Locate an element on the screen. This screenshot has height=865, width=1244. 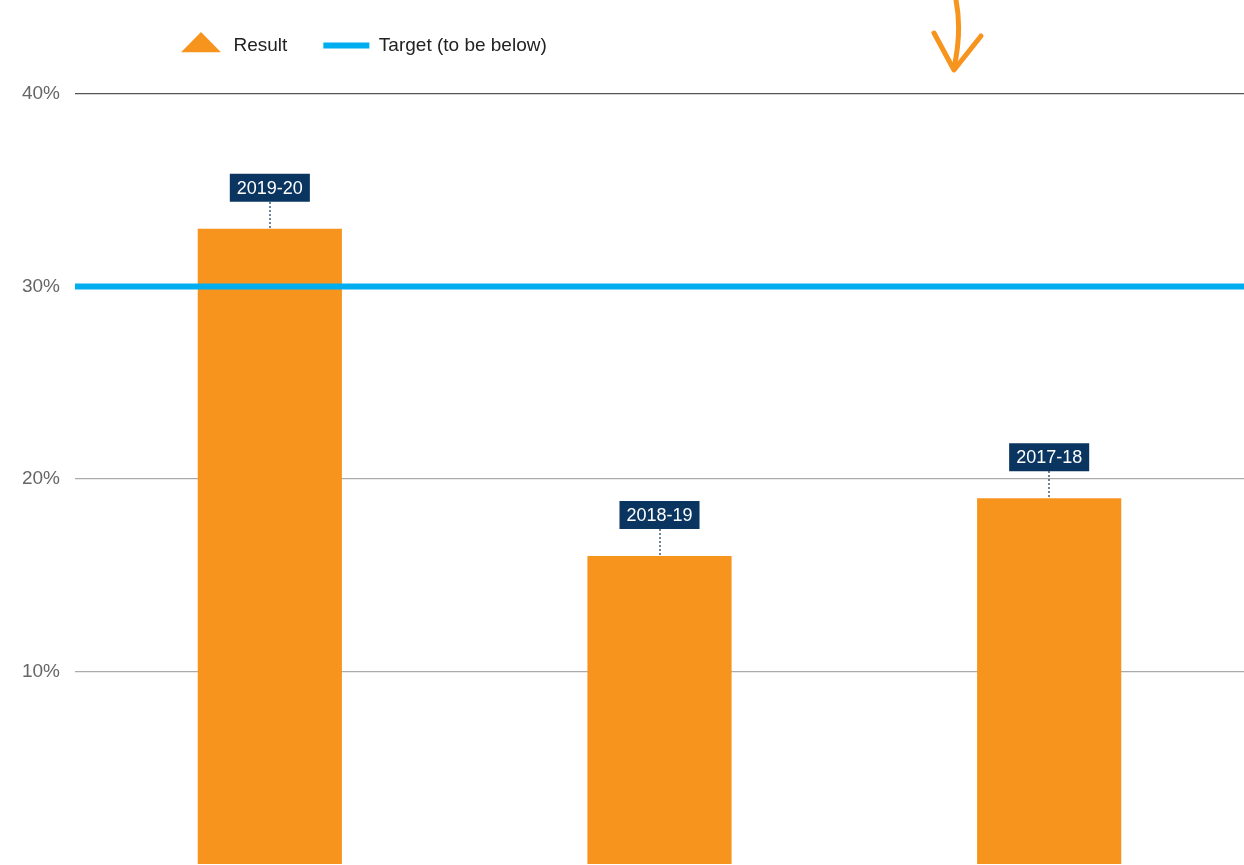
y-tick-label: 10% is located at coordinates (41, 670).